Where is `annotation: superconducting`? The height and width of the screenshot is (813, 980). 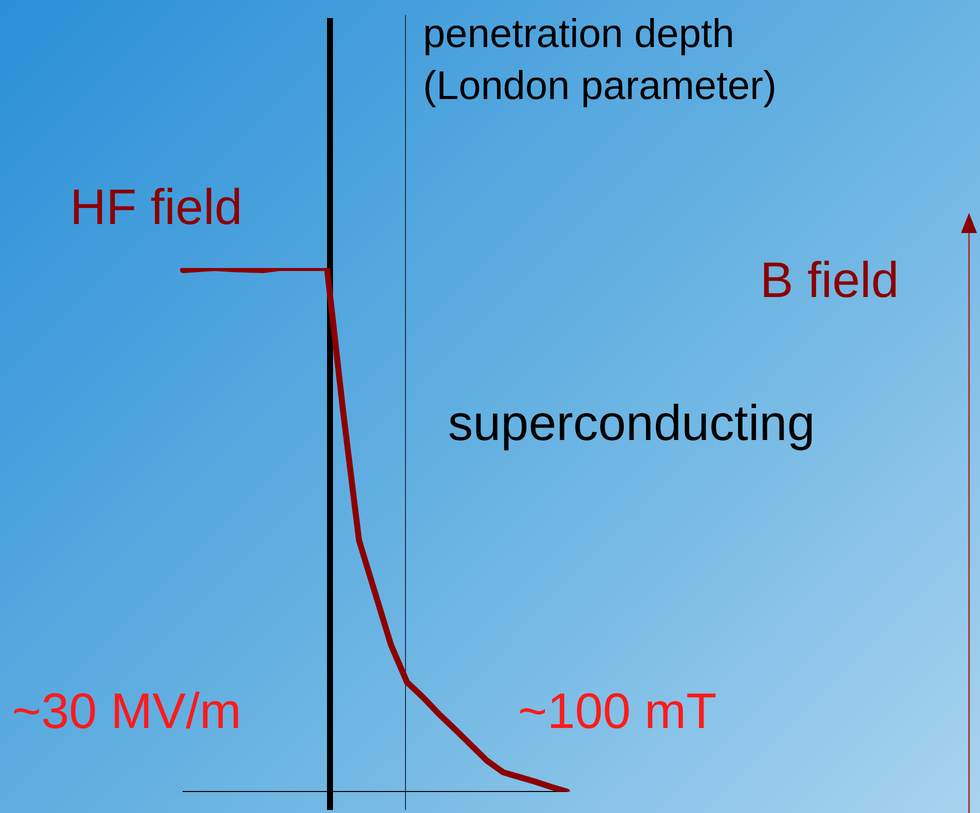
annotation: superconducting is located at coordinates (631, 423).